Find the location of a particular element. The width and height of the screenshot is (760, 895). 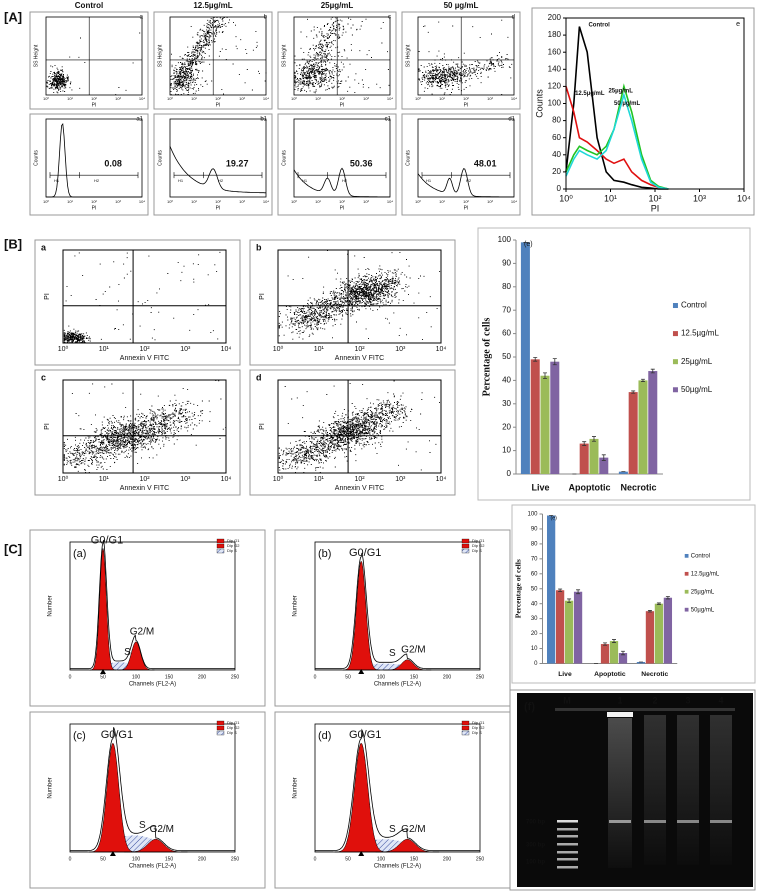

phase-label: G2/M is located at coordinates (162, 829).